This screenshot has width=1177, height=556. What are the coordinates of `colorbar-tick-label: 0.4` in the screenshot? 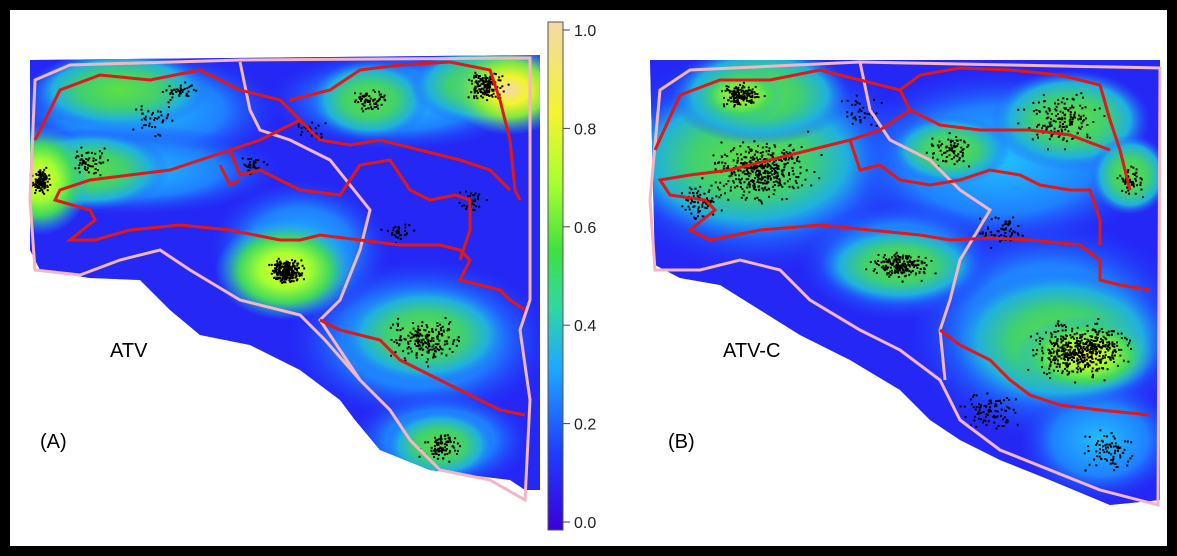 It's located at (585, 326).